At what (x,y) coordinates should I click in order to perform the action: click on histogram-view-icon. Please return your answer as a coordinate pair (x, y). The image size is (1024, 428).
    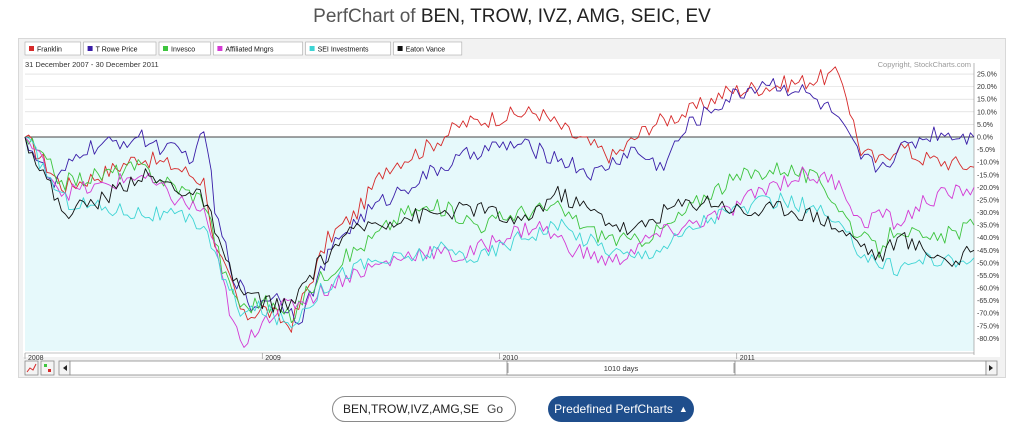
    Looking at the image, I should click on (47, 368).